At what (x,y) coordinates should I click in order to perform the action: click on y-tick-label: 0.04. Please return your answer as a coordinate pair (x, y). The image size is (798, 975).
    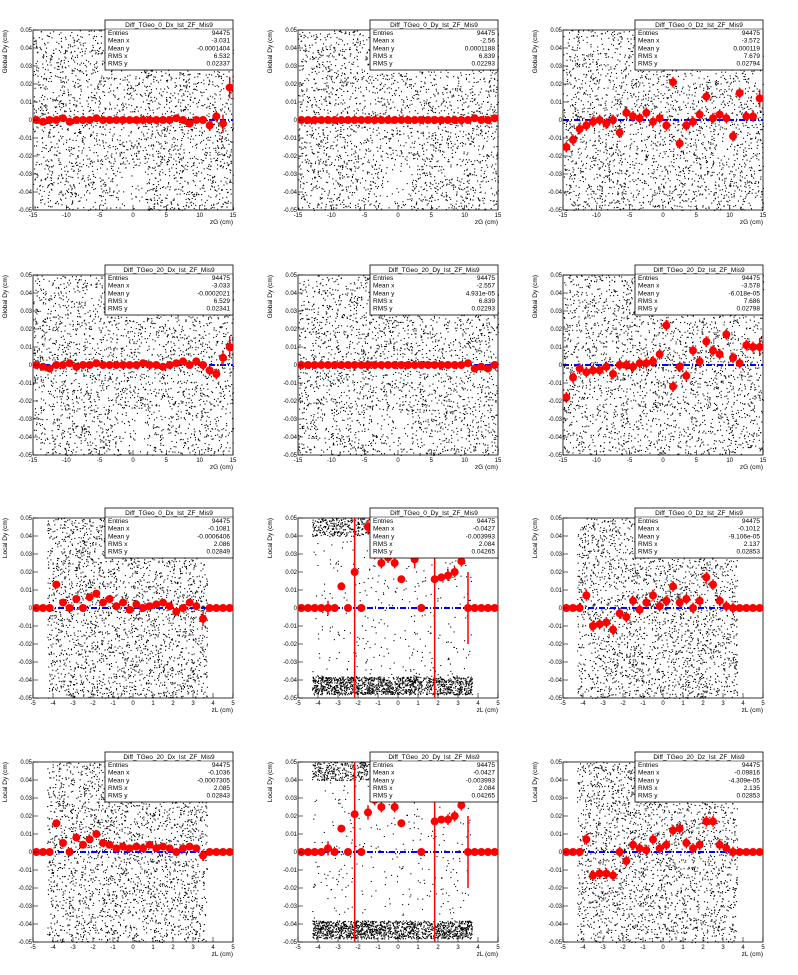
    Looking at the image, I should click on (291, 294).